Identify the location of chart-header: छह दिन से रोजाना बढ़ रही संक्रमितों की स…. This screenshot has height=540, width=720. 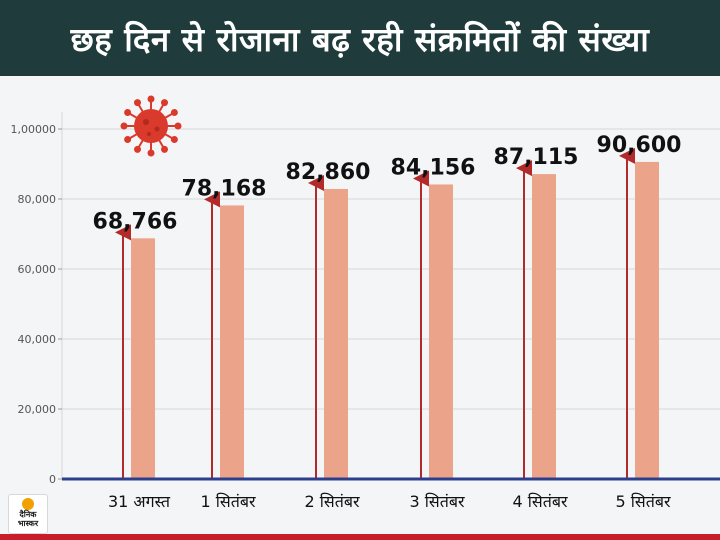
(360, 38).